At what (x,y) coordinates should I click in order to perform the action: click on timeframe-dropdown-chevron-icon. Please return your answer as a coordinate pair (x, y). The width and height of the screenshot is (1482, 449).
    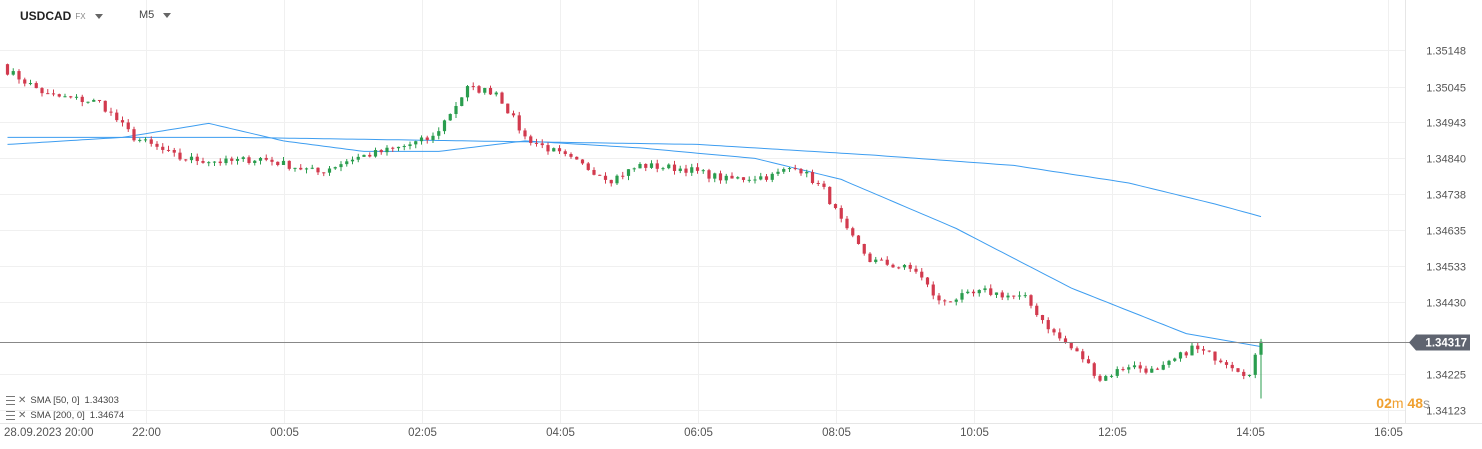
    Looking at the image, I should click on (167, 15).